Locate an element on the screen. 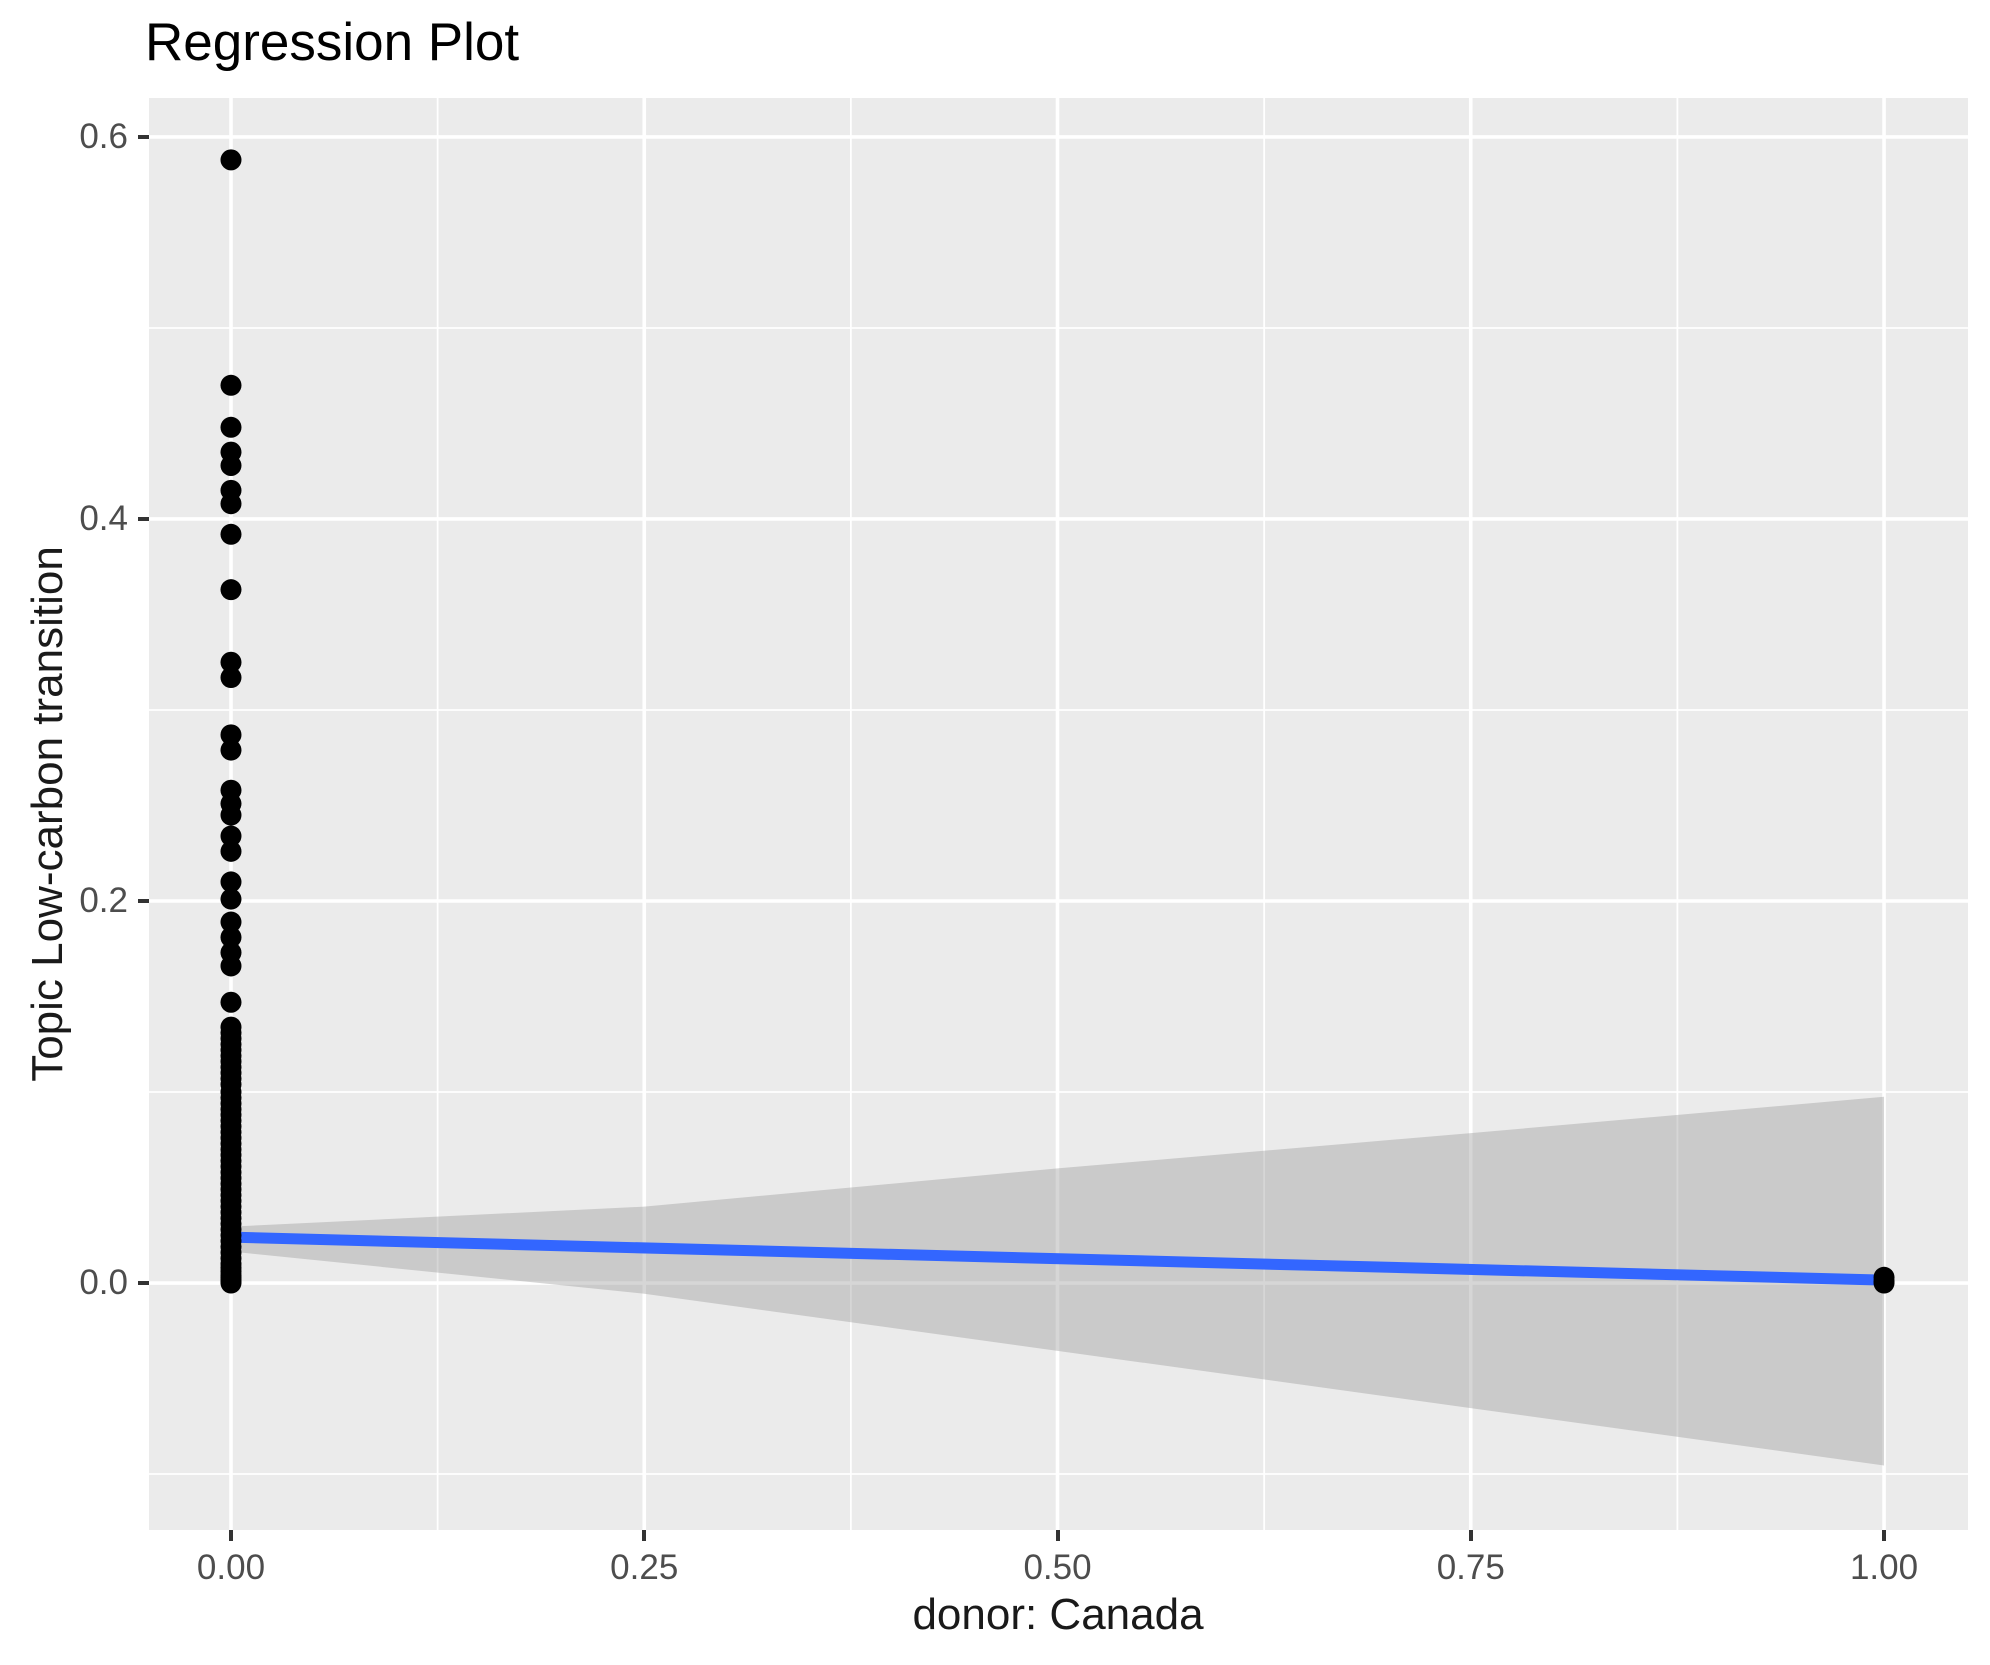 The width and height of the screenshot is (1990, 1665). y-axis-tick-label: 0.4 is located at coordinates (103, 518).